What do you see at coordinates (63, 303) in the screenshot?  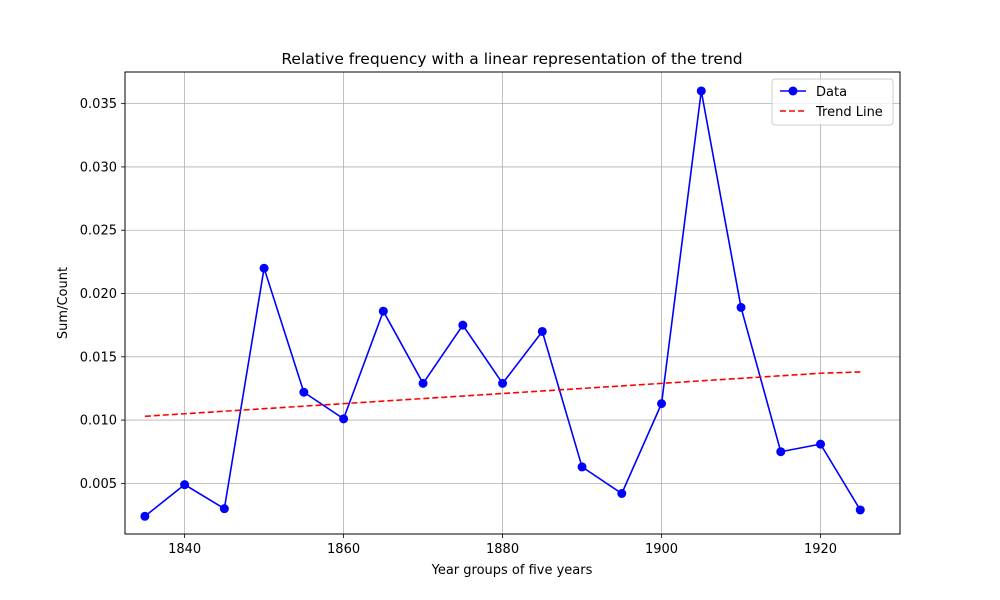 I see `y-axis-label: Sum/Count` at bounding box center [63, 303].